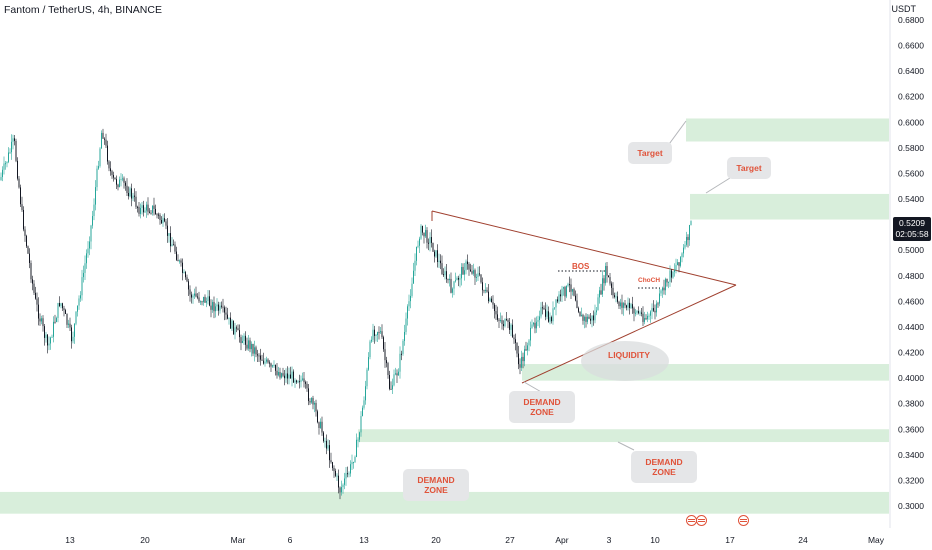 The image size is (932, 550). What do you see at coordinates (561, 540) in the screenshot?
I see `x-tick-label: Apr` at bounding box center [561, 540].